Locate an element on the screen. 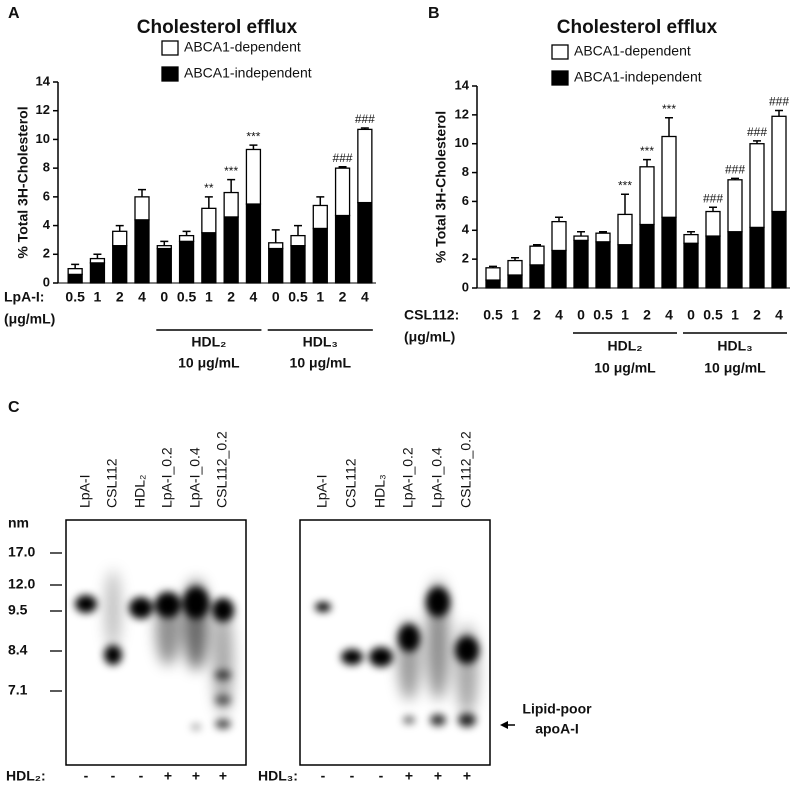 The width and height of the screenshot is (800, 790). lane-label: CSL112 is located at coordinates (351, 483).